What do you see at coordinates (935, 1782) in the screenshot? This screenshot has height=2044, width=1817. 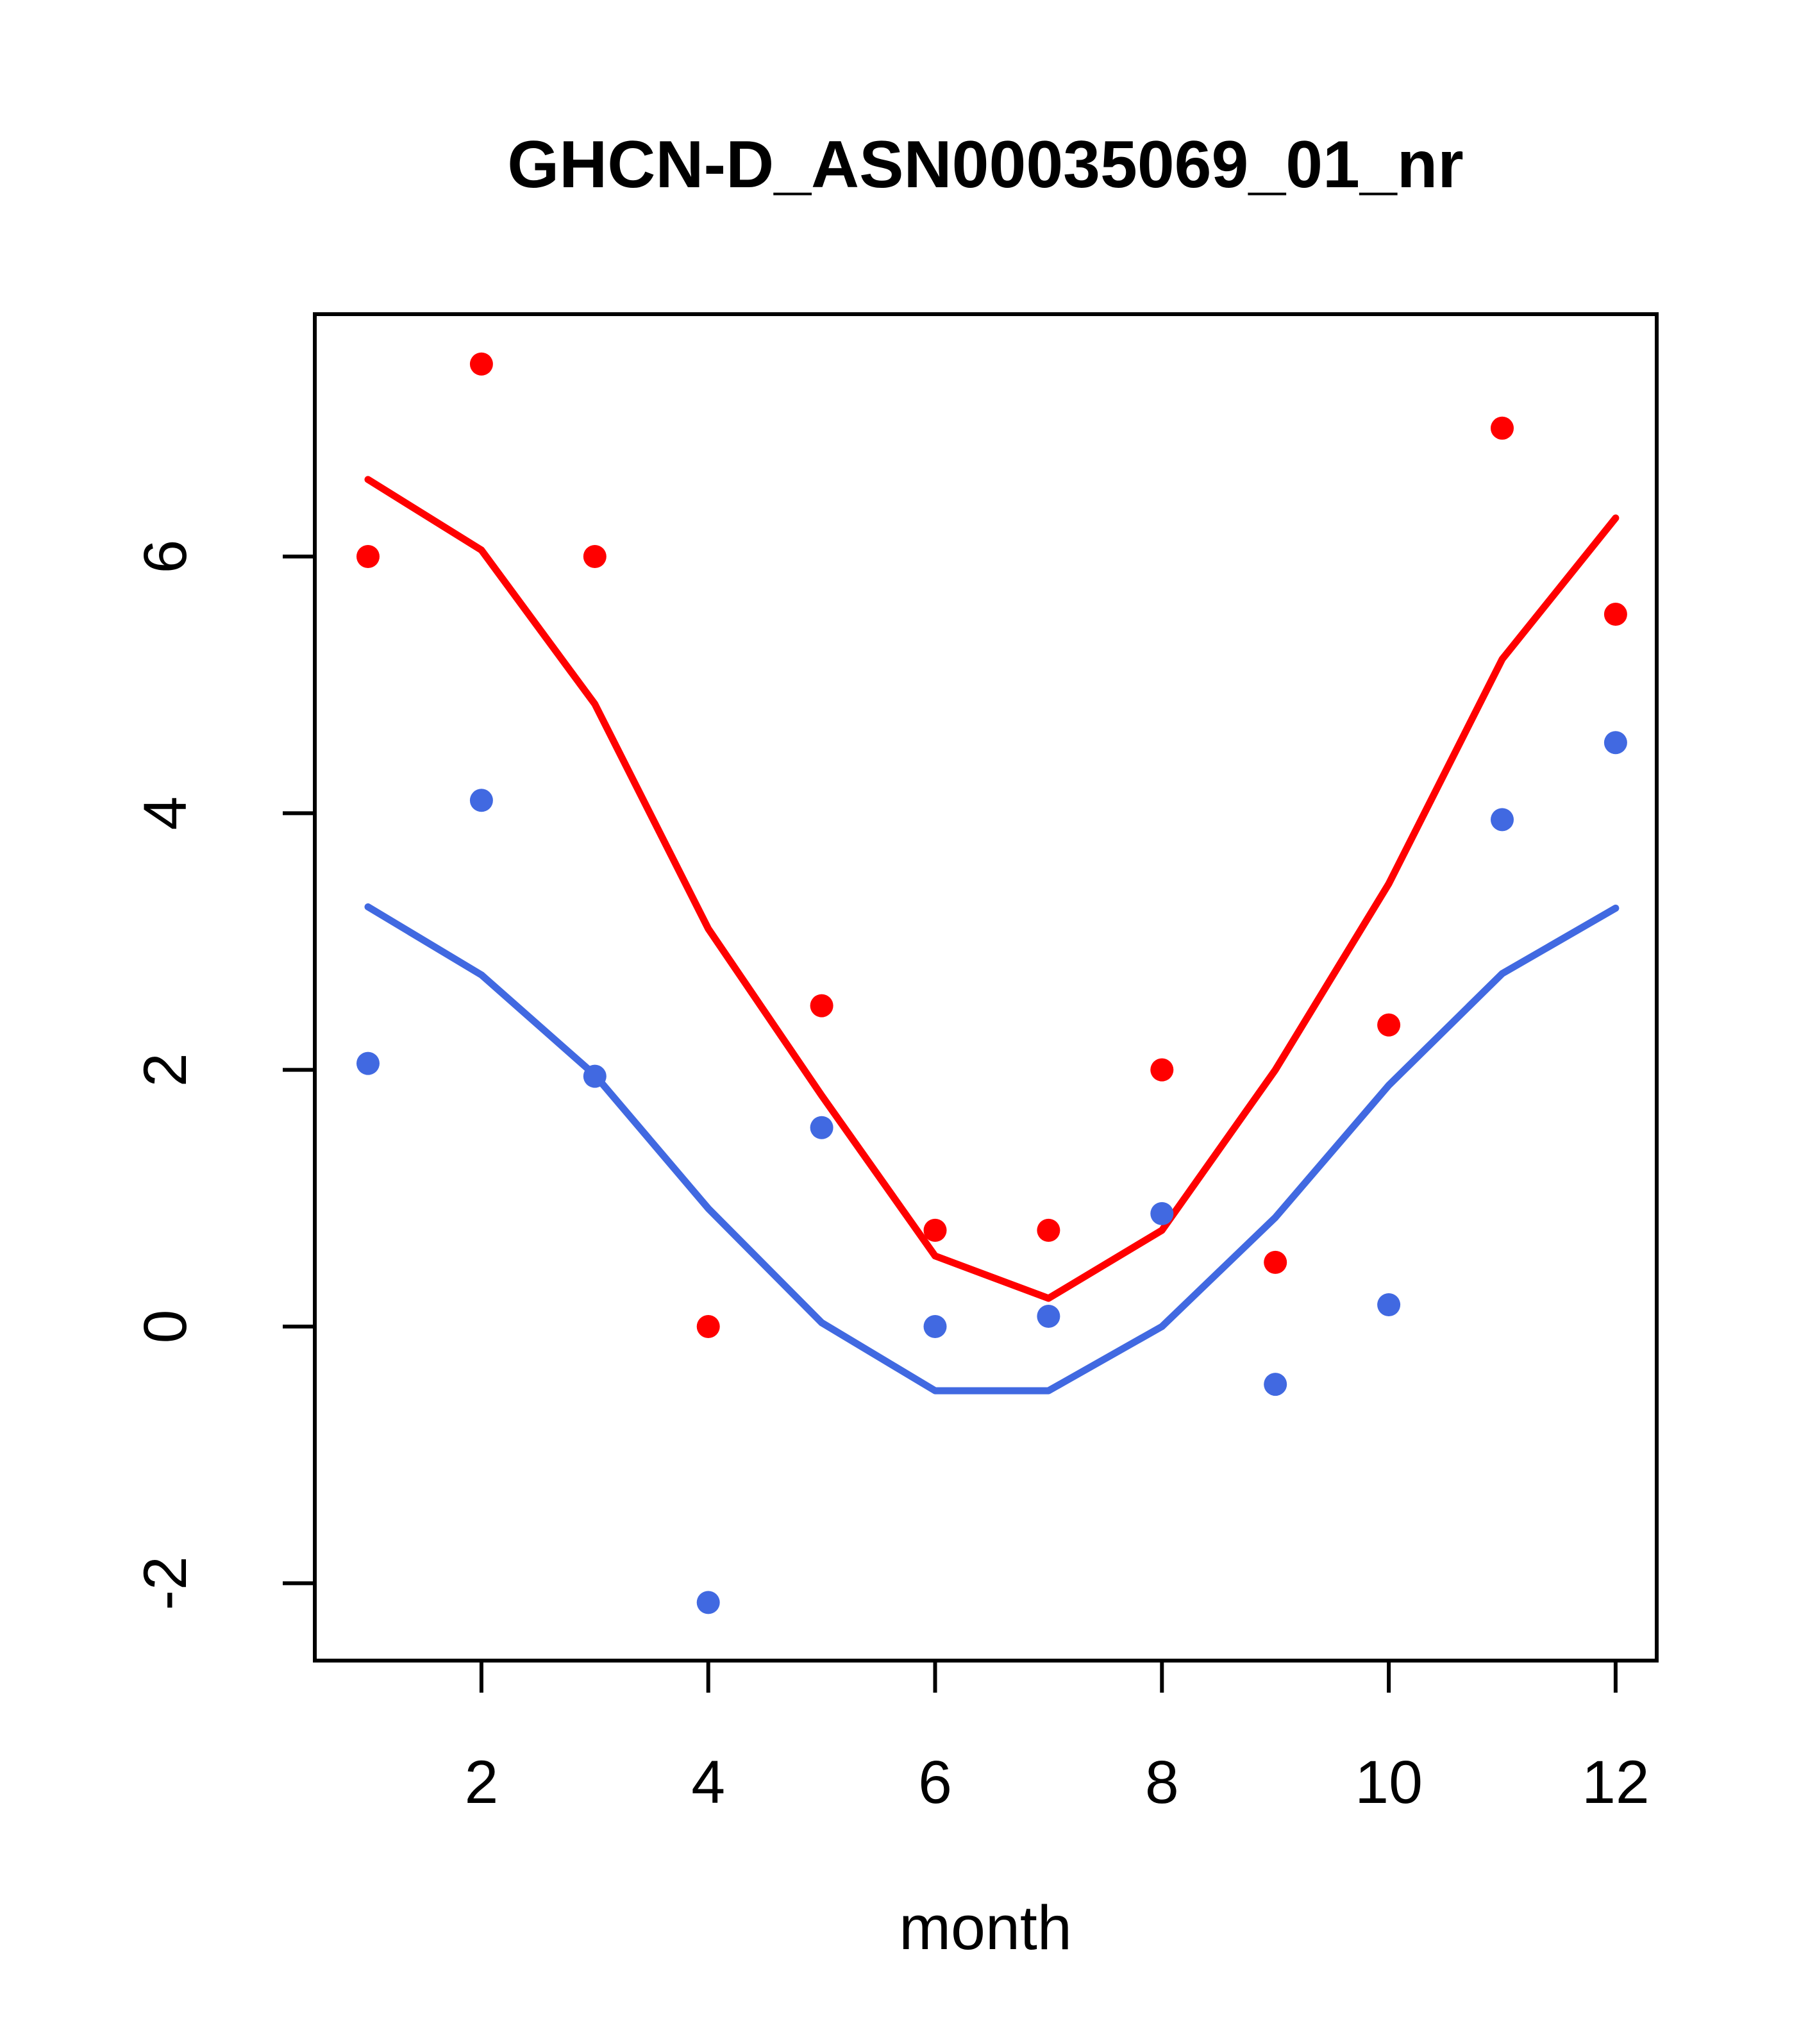 I see `x-tick-label-6: 6` at bounding box center [935, 1782].